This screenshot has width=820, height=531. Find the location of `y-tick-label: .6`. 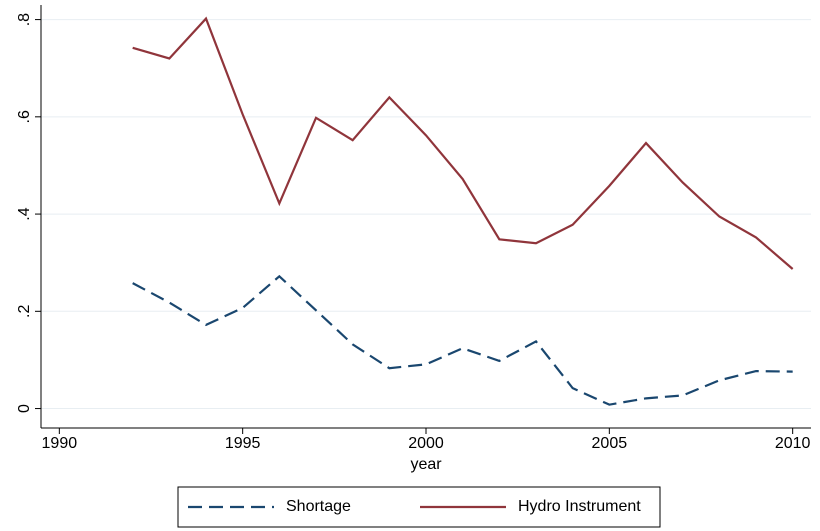

y-tick-label: .6 is located at coordinates (24, 116).